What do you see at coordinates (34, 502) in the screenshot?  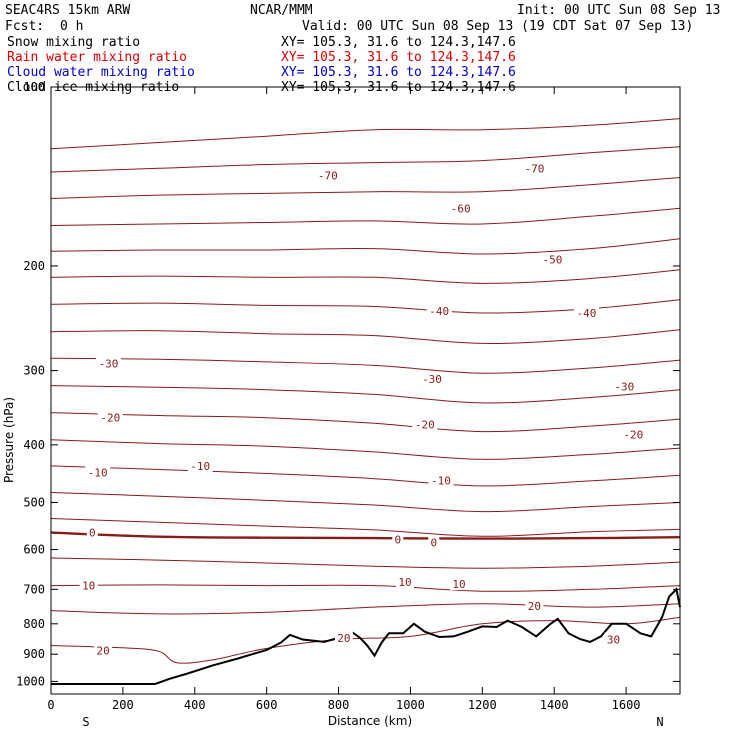 I see `y-tick-label: 500` at bounding box center [34, 502].